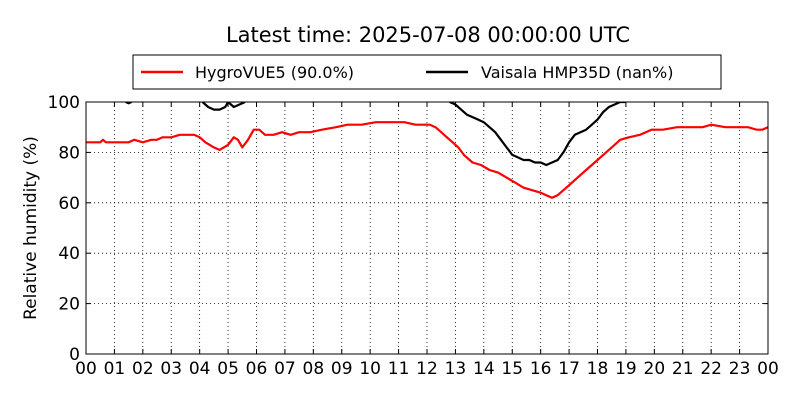  Describe the element at coordinates (740, 369) in the screenshot. I see `x-tick-label: 23` at that location.